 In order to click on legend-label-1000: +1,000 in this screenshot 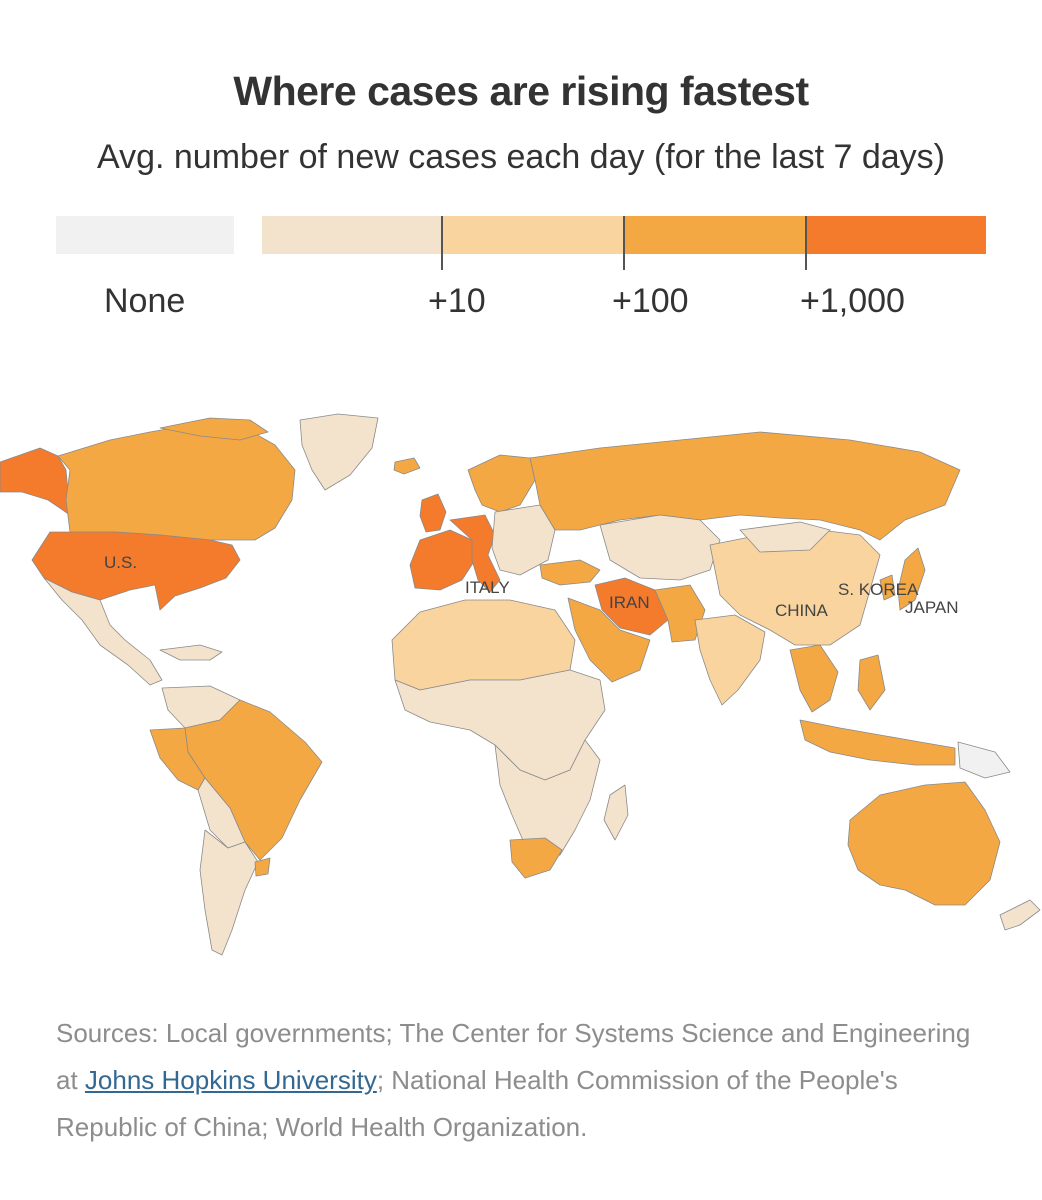, I will do `click(852, 301)`.